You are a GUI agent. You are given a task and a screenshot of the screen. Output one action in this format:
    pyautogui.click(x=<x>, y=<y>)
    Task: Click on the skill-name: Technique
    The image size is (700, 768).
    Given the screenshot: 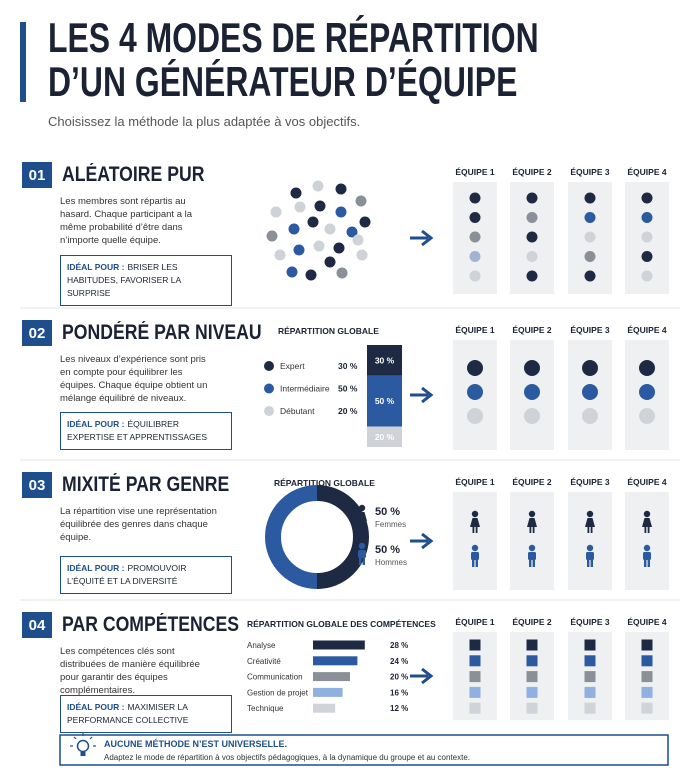 What is the action you would take?
    pyautogui.click(x=265, y=708)
    